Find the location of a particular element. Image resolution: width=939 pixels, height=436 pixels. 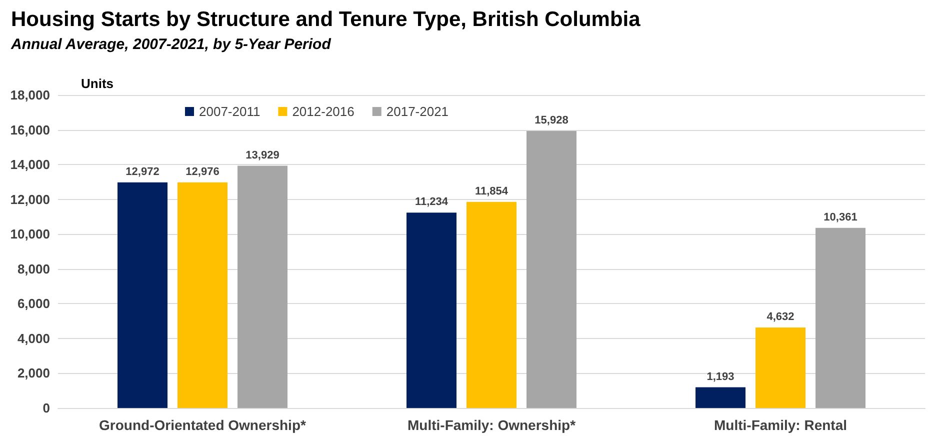

legend-label: 2017-2021 is located at coordinates (417, 111).